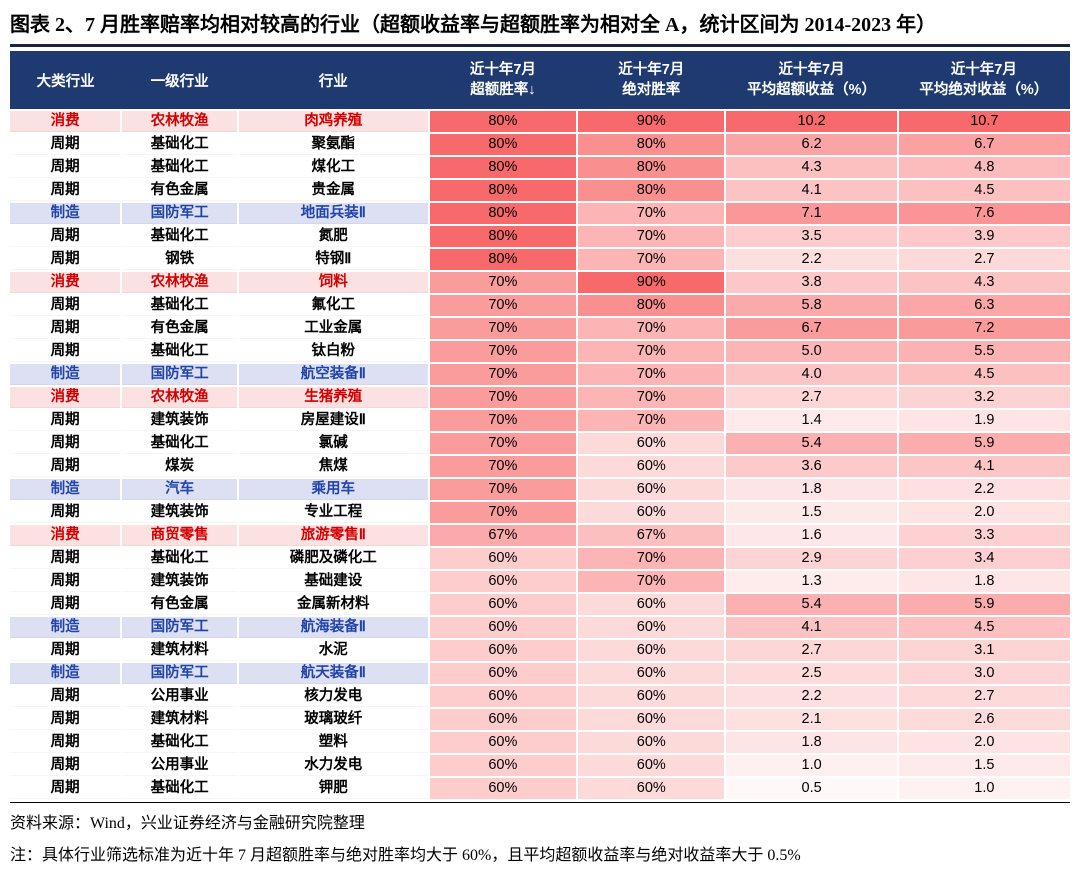 The height and width of the screenshot is (879, 1080). What do you see at coordinates (333, 145) in the screenshot?
I see `cell-industry: 聚氨酯` at bounding box center [333, 145].